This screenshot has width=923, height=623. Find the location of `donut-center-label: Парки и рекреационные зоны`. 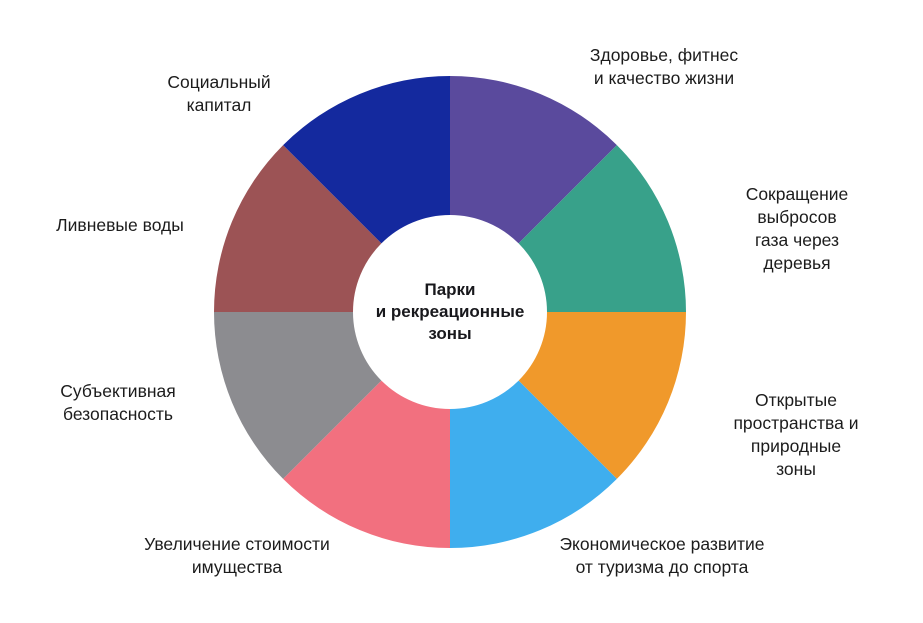

donut-center-label: Парки и рекреационные зоны is located at coordinates (450, 311).